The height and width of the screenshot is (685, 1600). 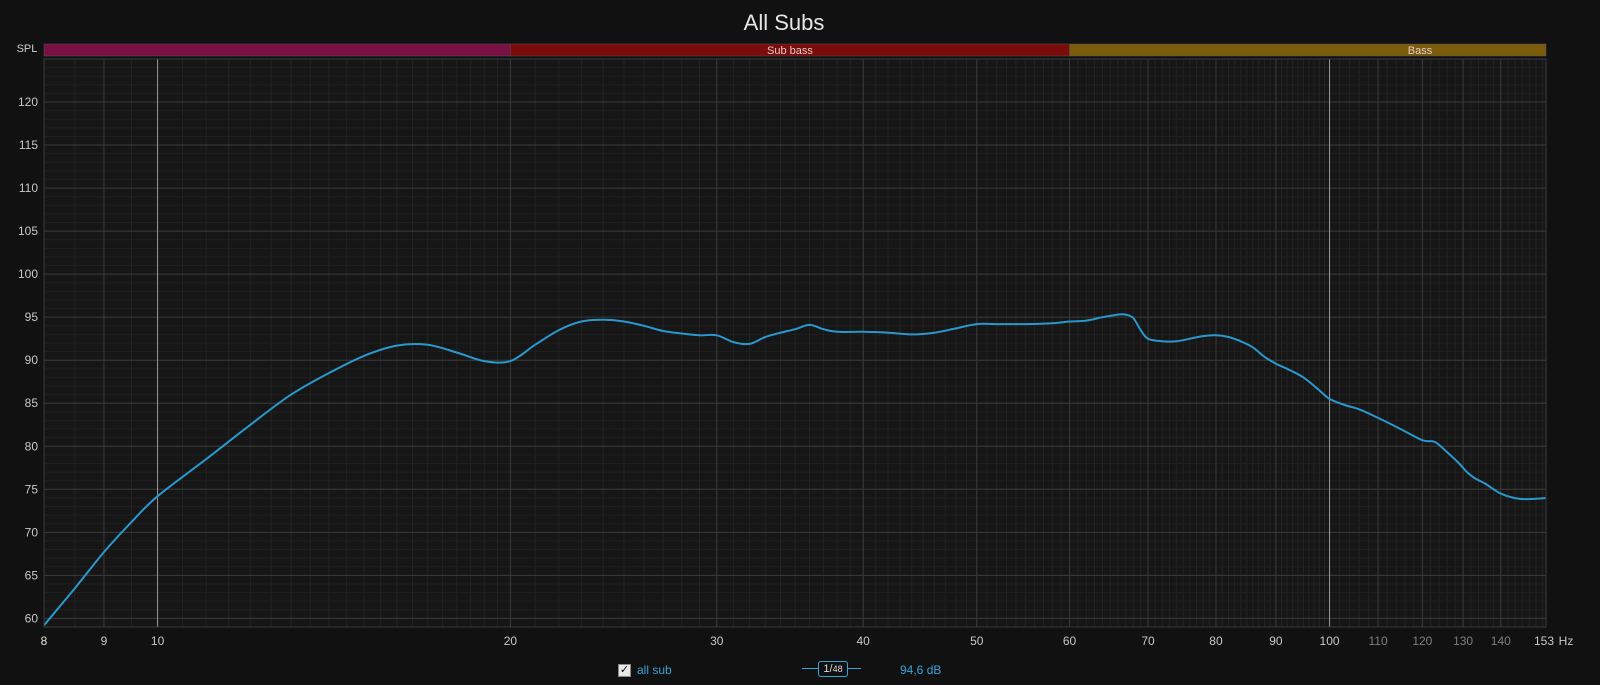 What do you see at coordinates (28, 231) in the screenshot?
I see `y-tick-label: 105` at bounding box center [28, 231].